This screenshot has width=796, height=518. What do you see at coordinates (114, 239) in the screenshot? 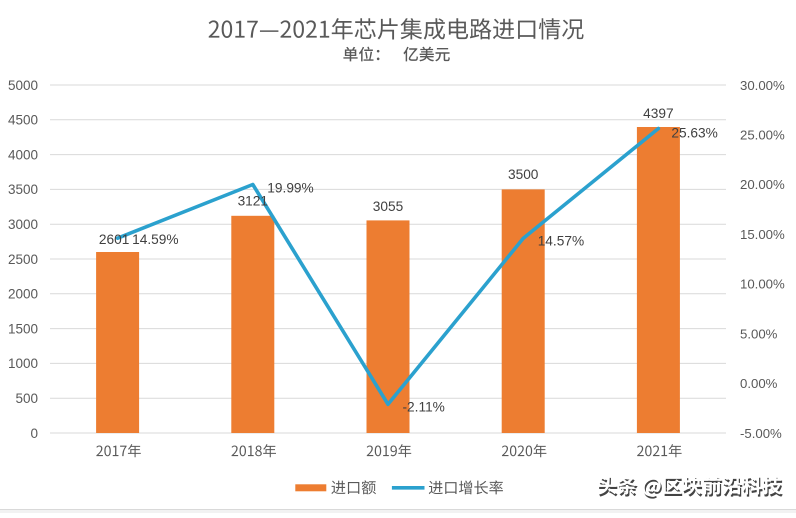
I see `svg-text: 2601` at bounding box center [114, 239].